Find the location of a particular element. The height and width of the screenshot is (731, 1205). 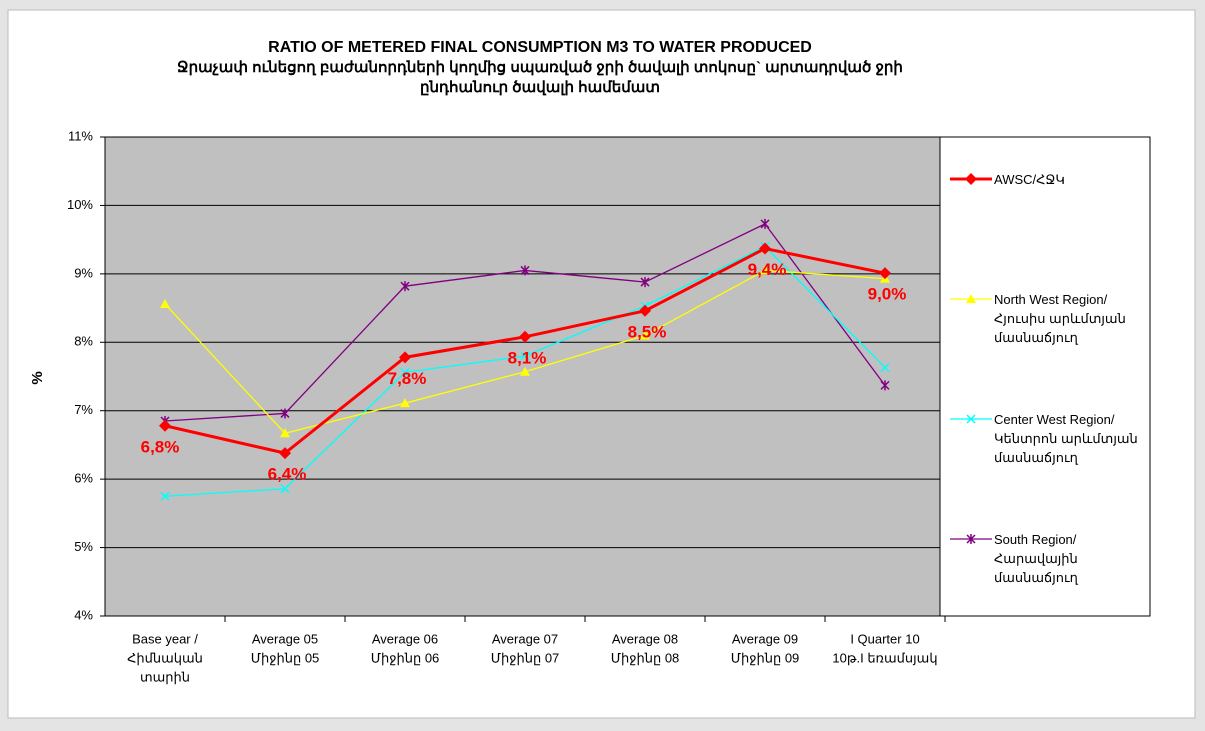

legend-label: South Region/ Հարավային մասնաճյուղ is located at coordinates (1036, 558).